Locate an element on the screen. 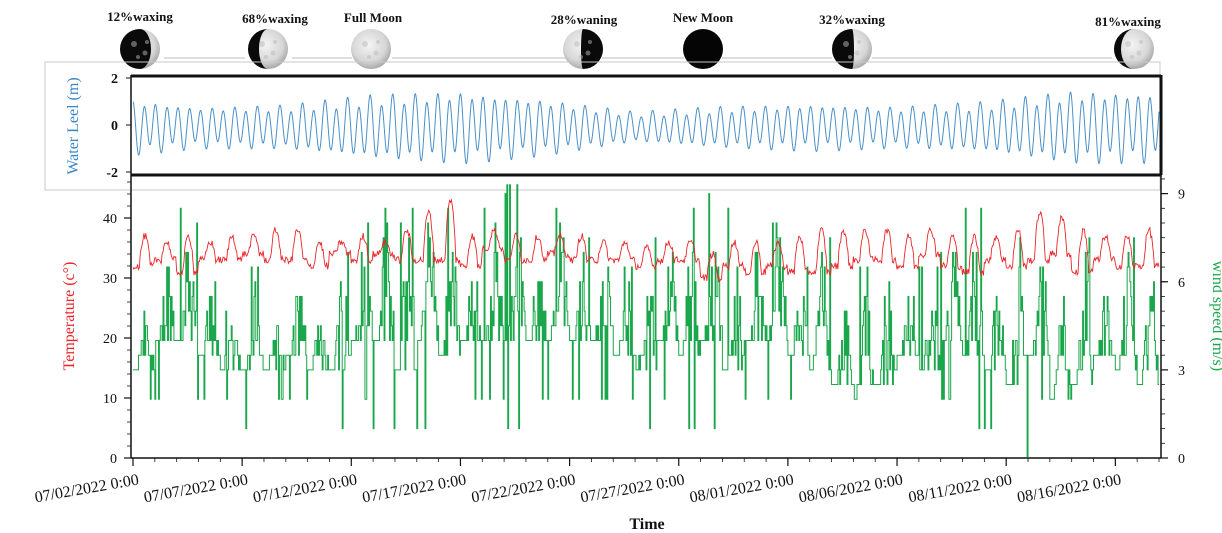  water-level-ticks: 2 0 -2 is located at coordinates (118, 126).